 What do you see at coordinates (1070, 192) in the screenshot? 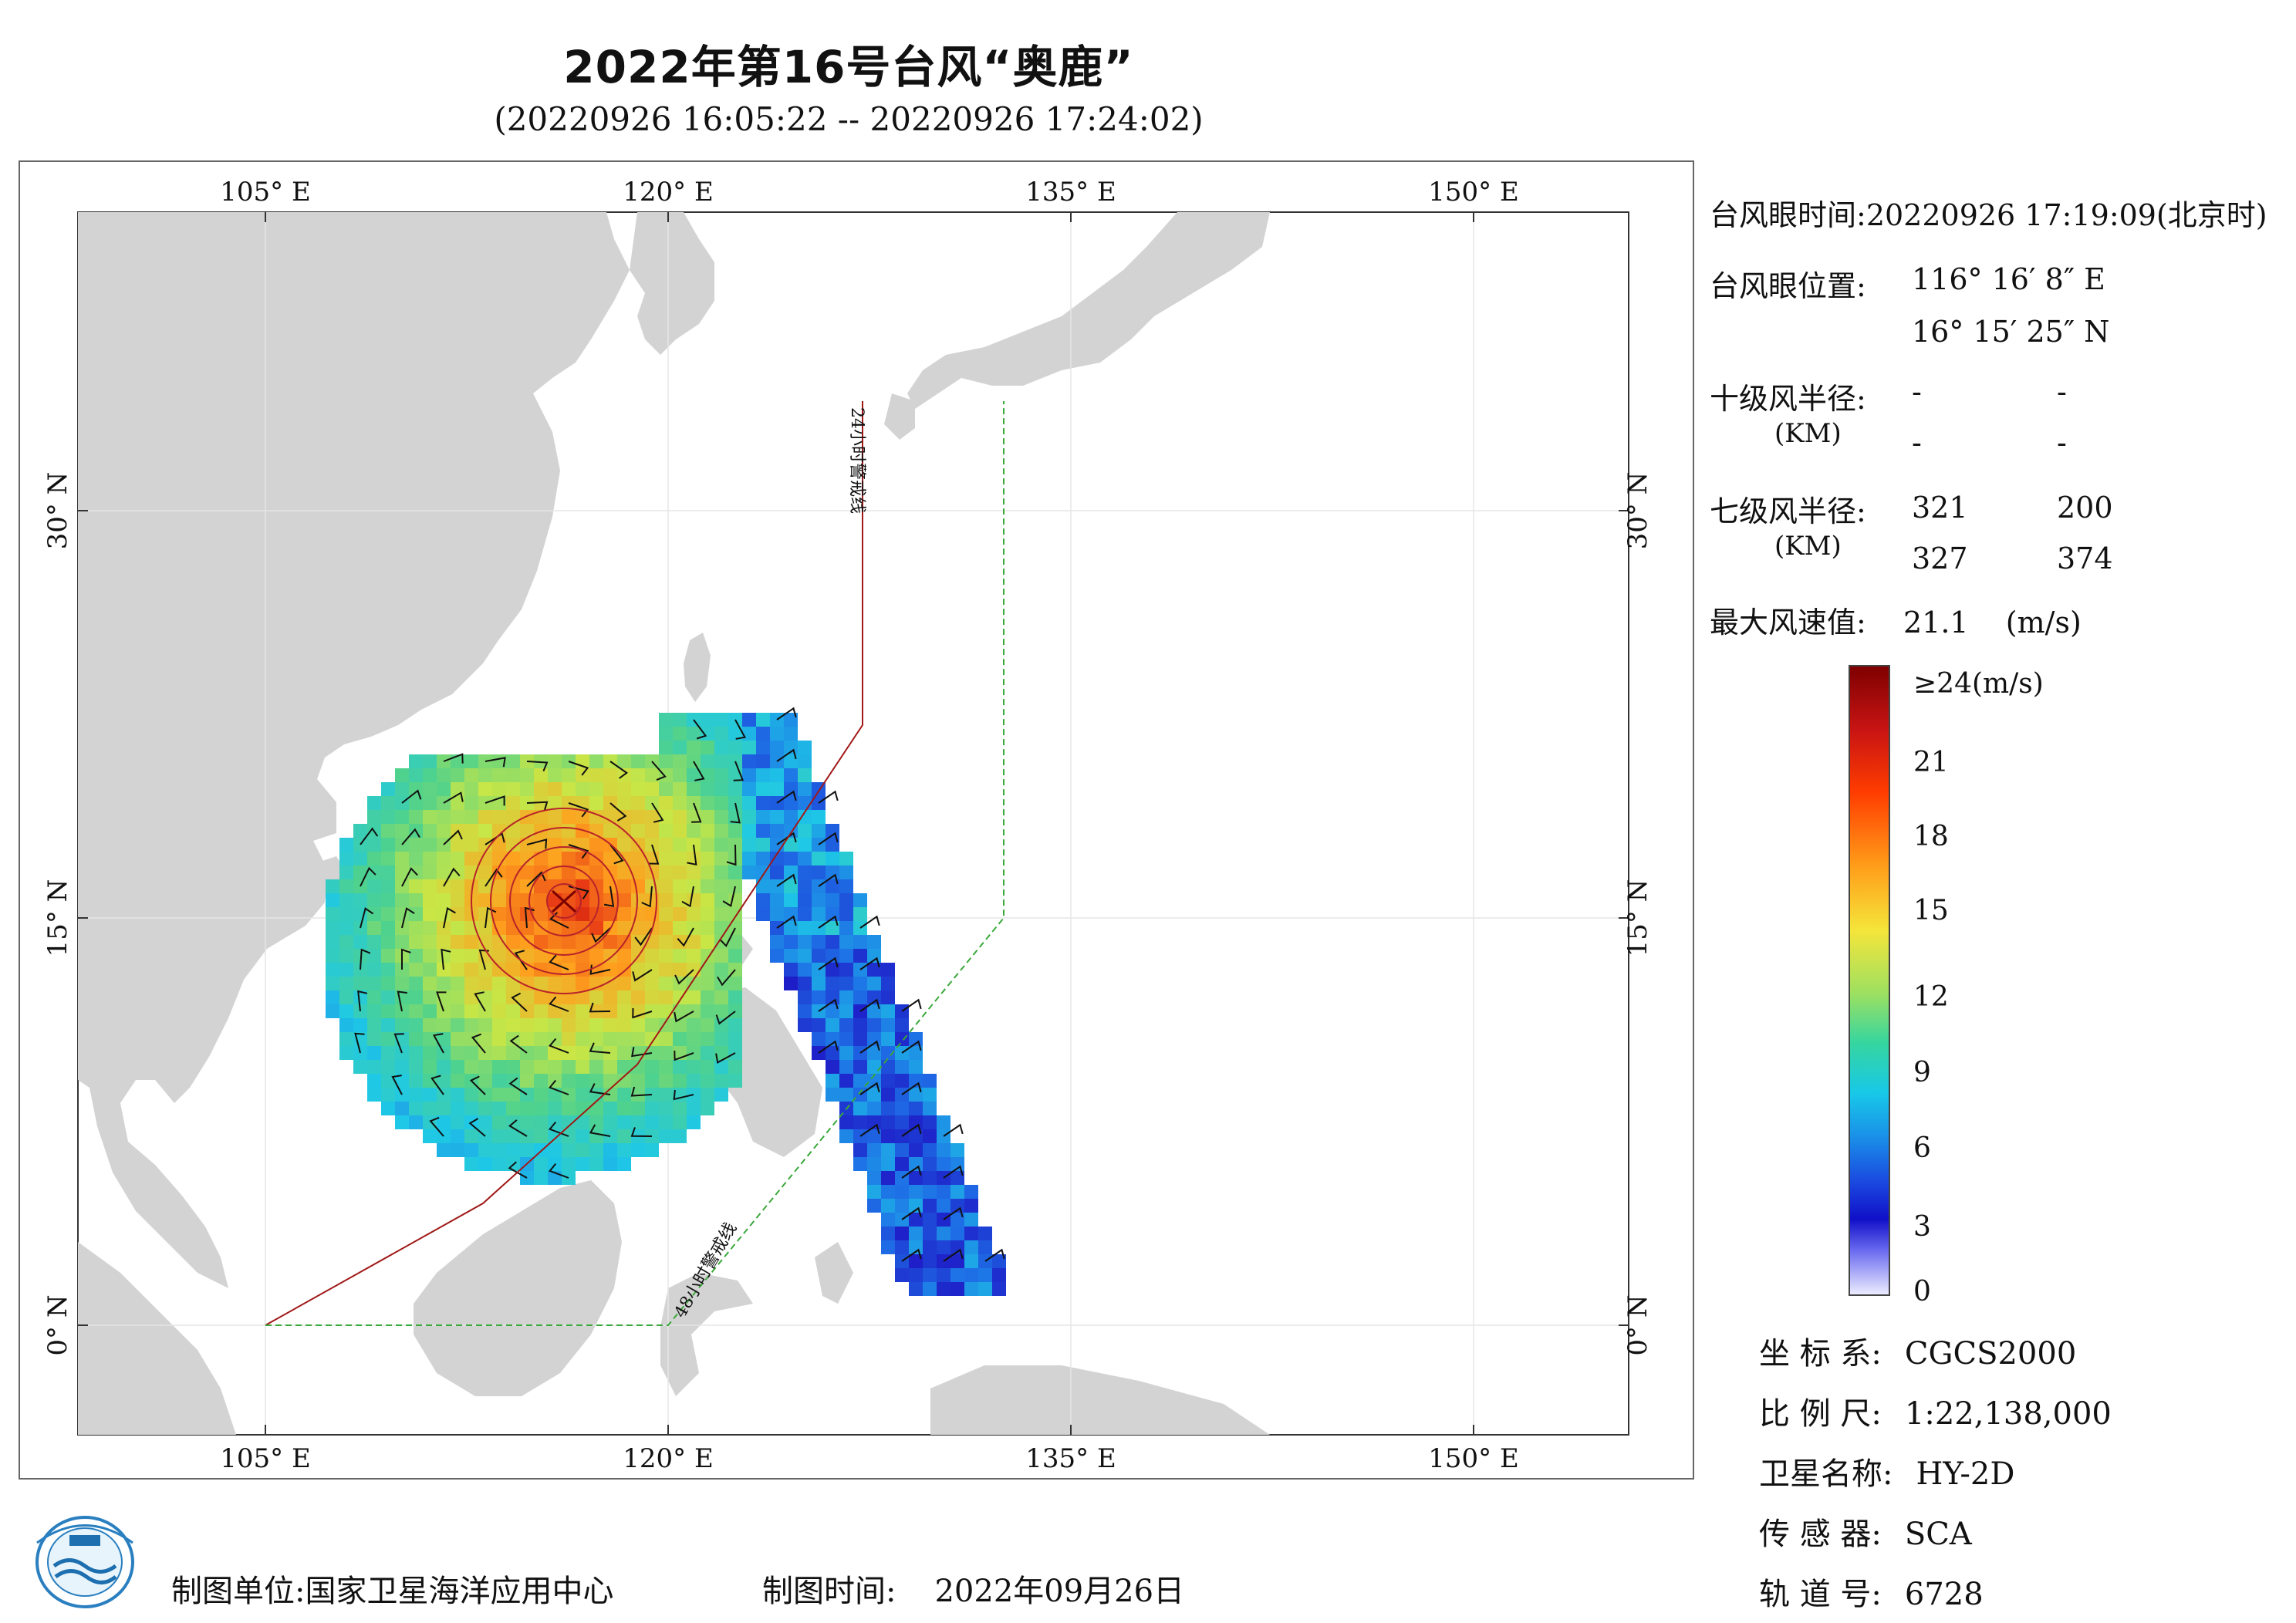
I see `lon-label-top-135: 135° E` at bounding box center [1070, 192].